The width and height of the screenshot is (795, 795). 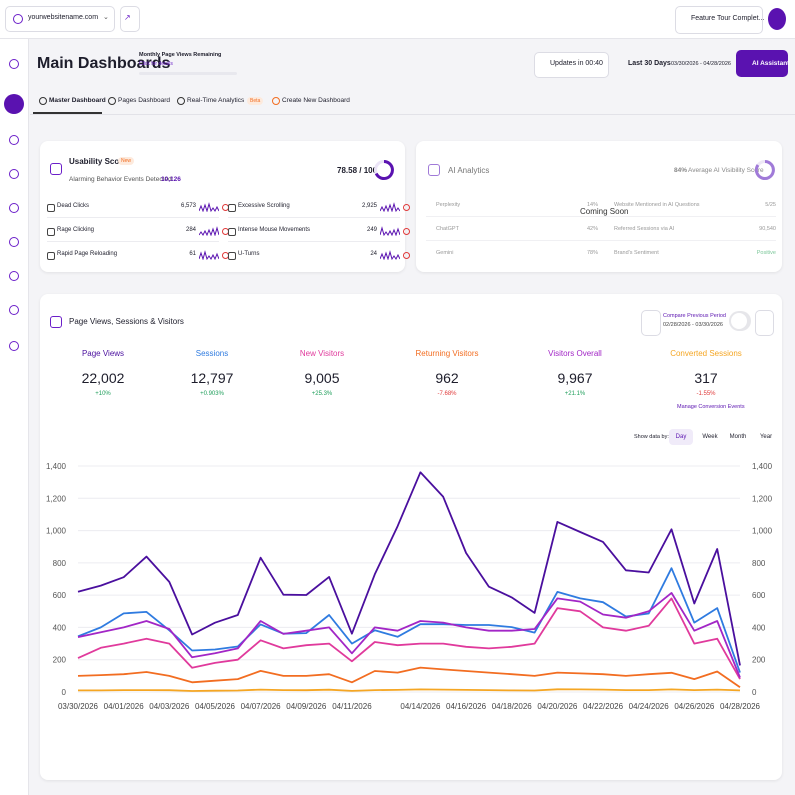 I want to click on x-tick-label: 04/07/2026, so click(x=261, y=706).